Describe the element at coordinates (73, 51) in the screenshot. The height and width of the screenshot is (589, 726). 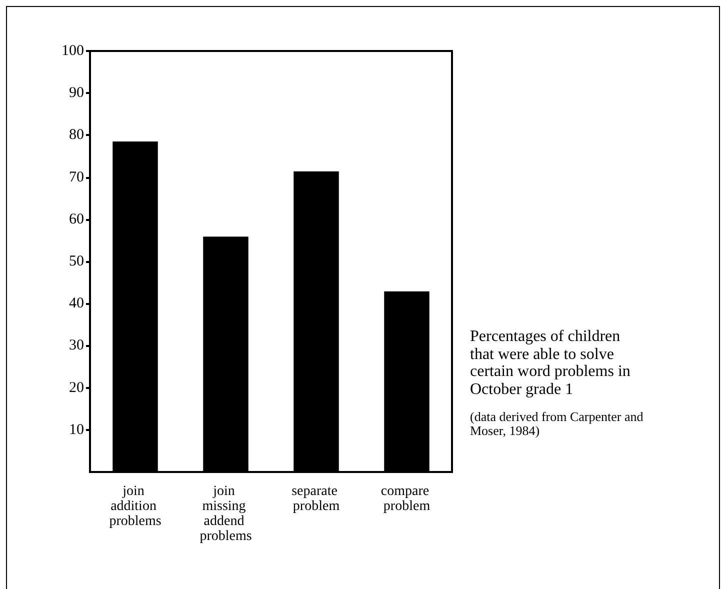
I see `y-tick-label: 100` at that location.